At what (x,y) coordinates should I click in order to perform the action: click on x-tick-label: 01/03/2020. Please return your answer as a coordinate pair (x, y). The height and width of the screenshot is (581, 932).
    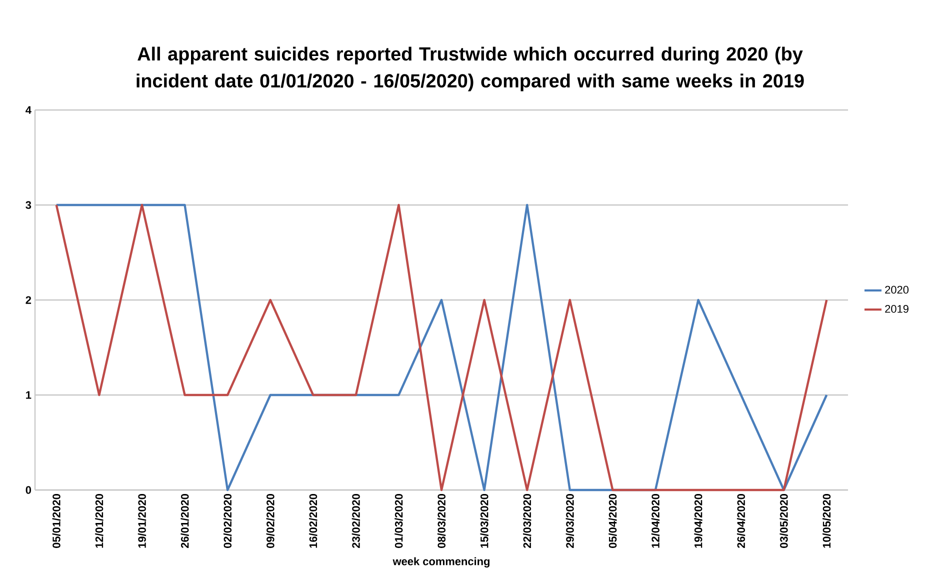
    Looking at the image, I should click on (398, 521).